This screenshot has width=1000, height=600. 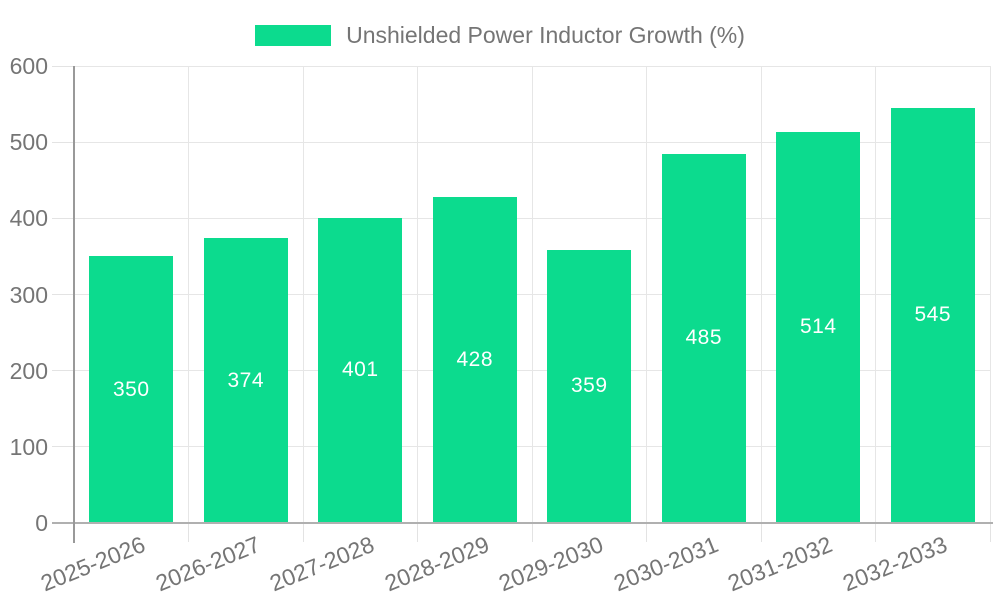 What do you see at coordinates (28, 218) in the screenshot?
I see `y-axis-tick-label: 400` at bounding box center [28, 218].